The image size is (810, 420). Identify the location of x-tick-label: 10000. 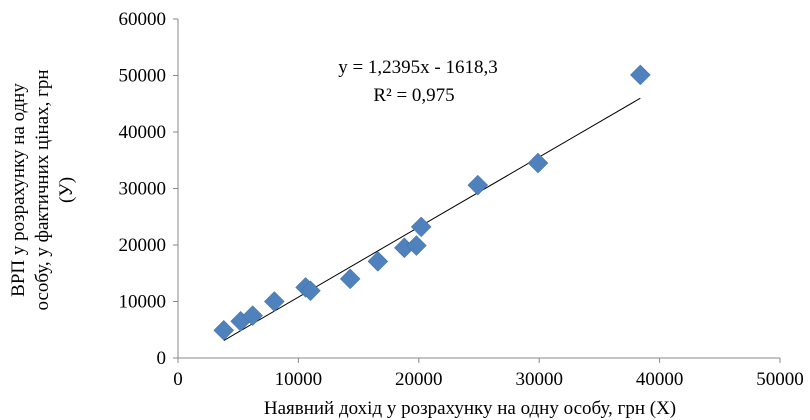
(299, 379).